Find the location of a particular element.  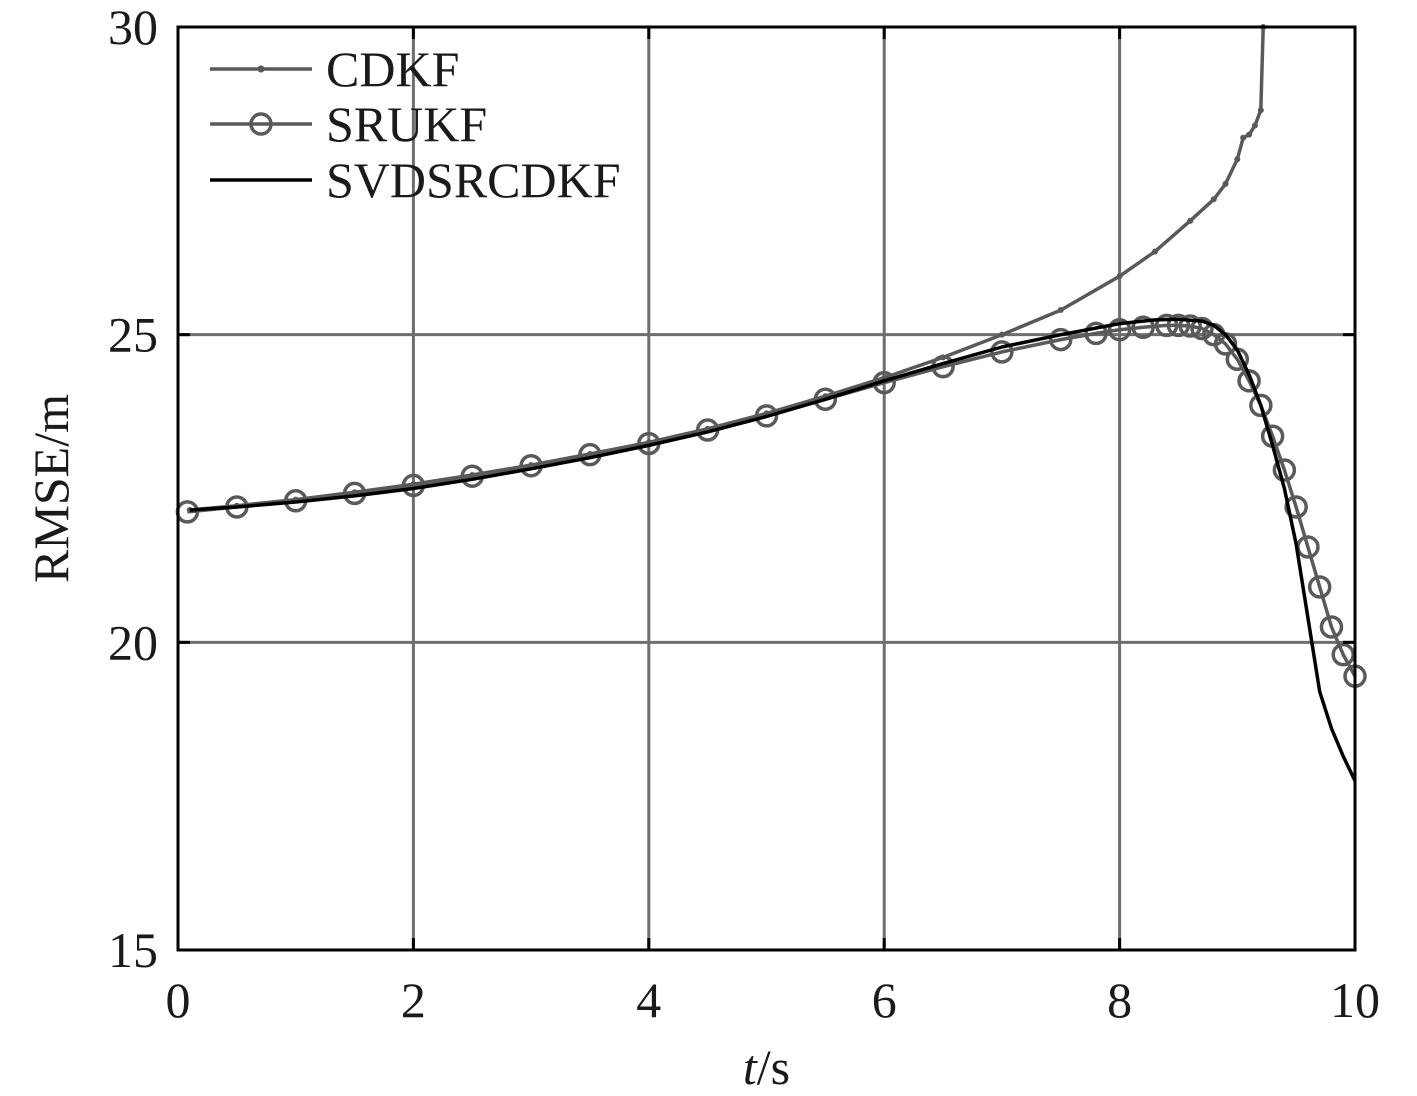

legend-label-svdsrcdkf: SVDSRCDKF is located at coordinates (473, 180).